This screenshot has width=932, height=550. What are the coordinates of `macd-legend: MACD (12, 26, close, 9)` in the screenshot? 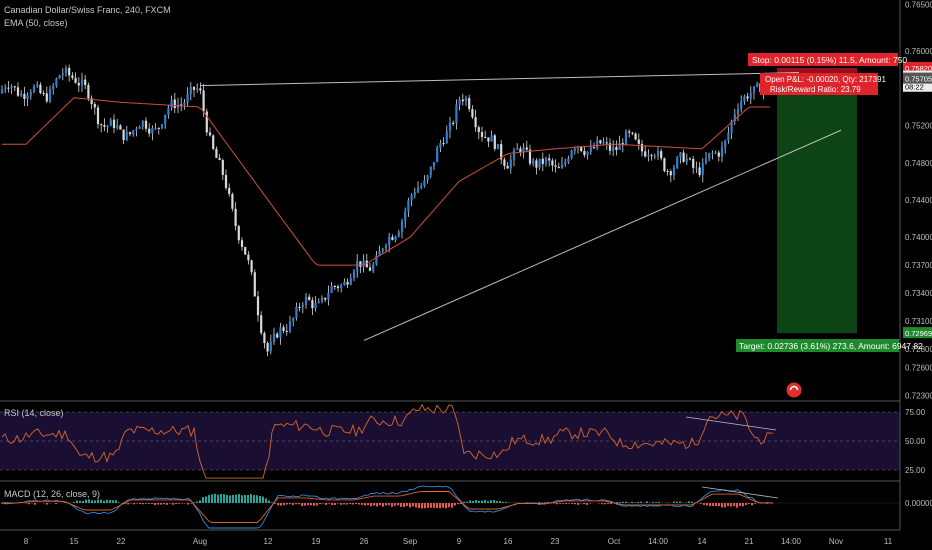 It's located at (52, 494).